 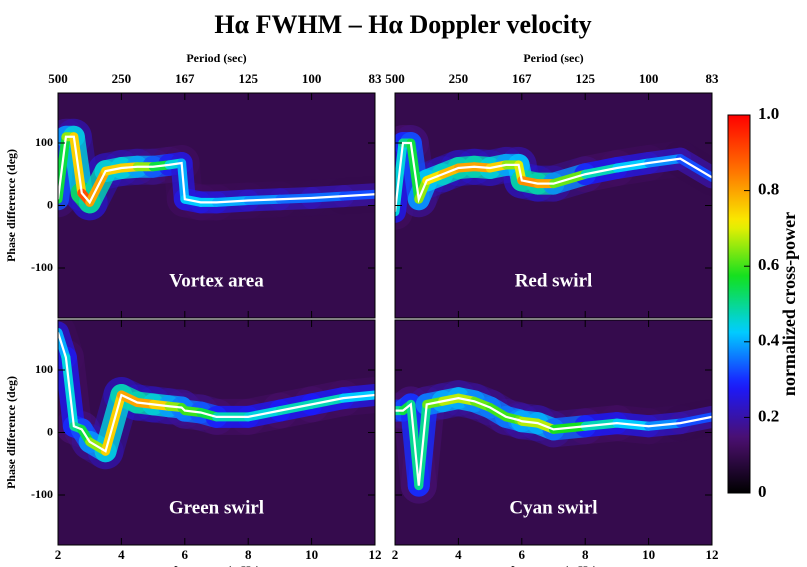 What do you see at coordinates (768, 264) in the screenshot?
I see `colorbar-tick-label: 0.6` at bounding box center [768, 264].